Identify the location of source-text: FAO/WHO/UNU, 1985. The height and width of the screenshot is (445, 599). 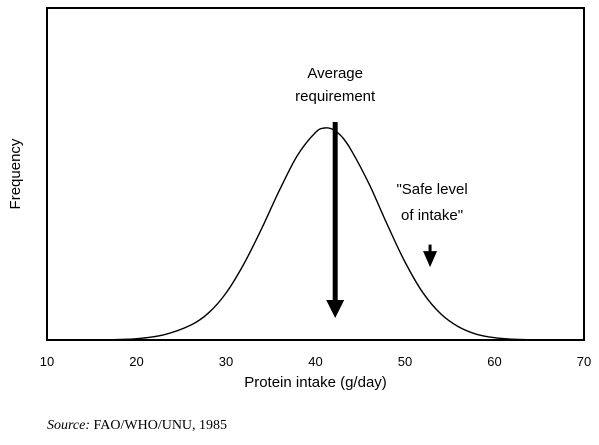
(159, 425).